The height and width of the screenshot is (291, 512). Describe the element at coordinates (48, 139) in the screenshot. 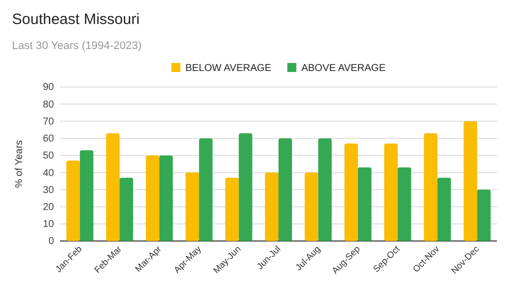

I see `y-tick-label: 60` at that location.